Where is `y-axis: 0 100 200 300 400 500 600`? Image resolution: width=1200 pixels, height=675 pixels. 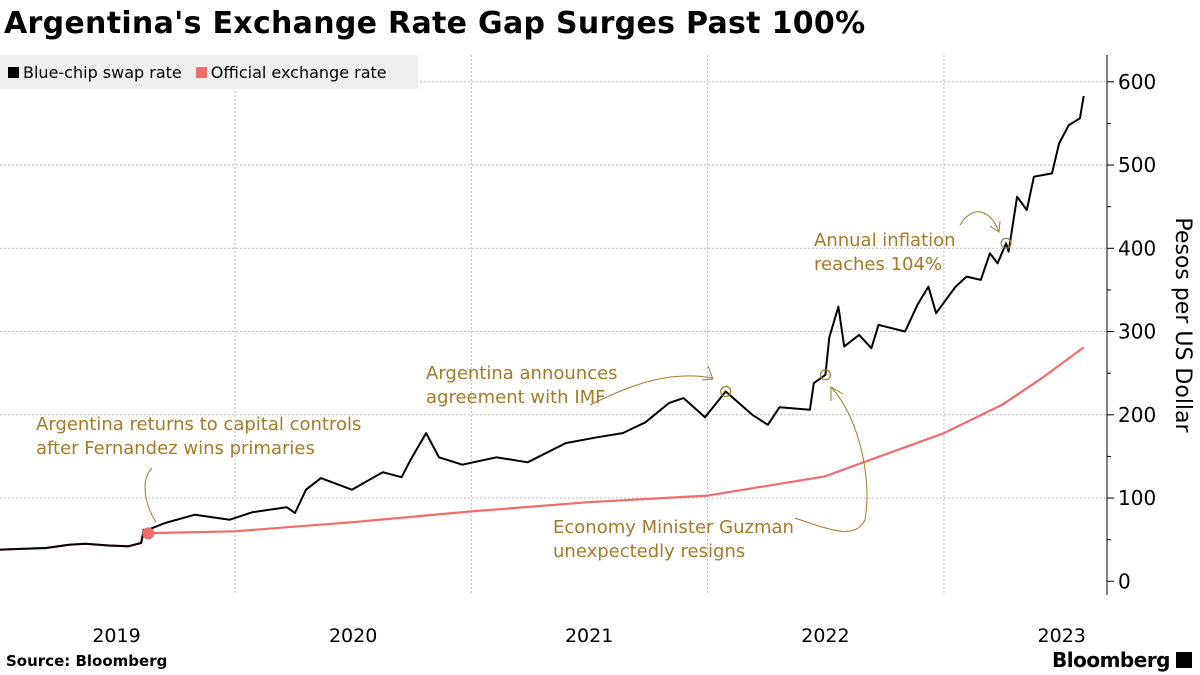 y-axis: 0 100 200 300 400 500 600 is located at coordinates (1131, 325).